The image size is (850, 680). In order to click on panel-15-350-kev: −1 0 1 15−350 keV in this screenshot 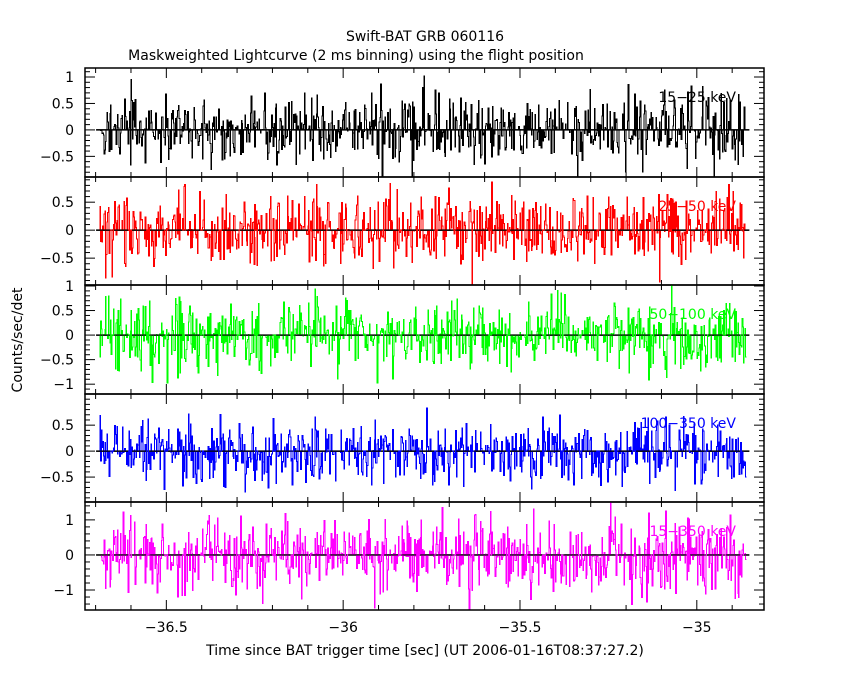, I will do `click(409, 556)`.